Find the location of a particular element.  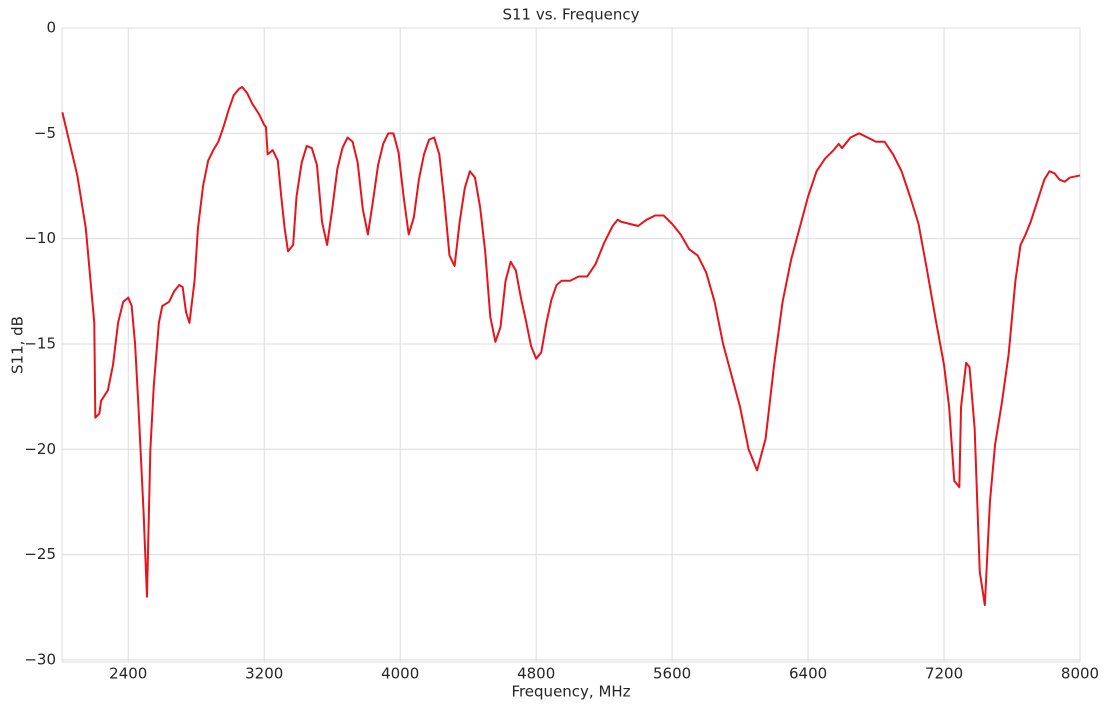

x-tick-label: 7200 is located at coordinates (944, 674).